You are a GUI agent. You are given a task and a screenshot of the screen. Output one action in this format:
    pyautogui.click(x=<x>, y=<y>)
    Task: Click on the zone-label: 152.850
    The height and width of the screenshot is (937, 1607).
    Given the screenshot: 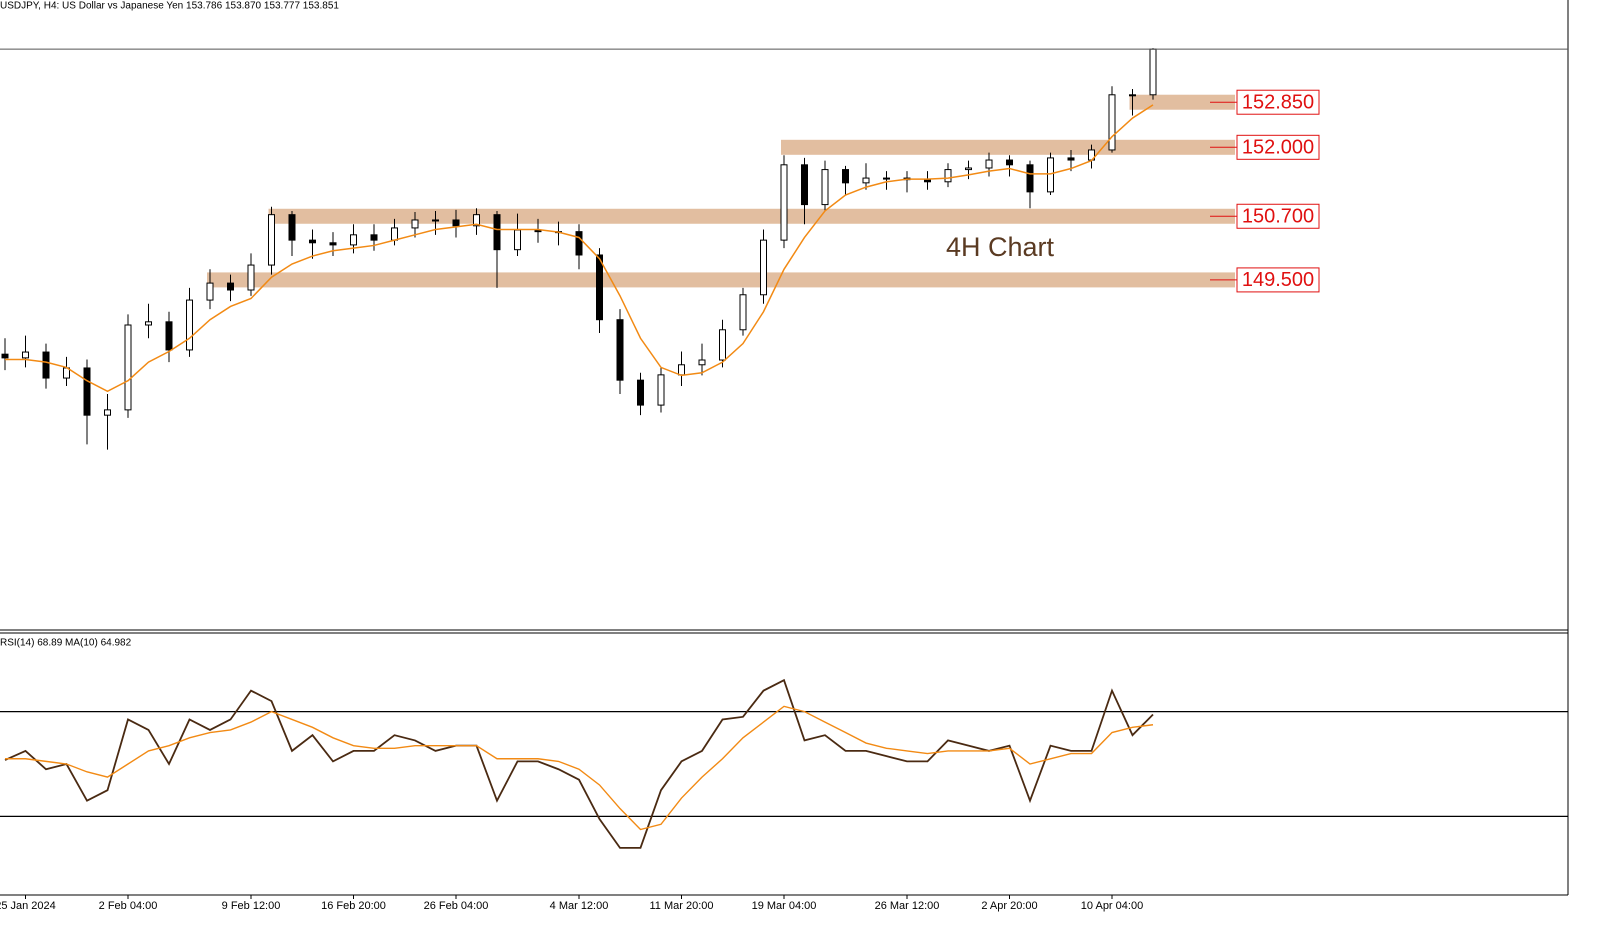 What is the action you would take?
    pyautogui.click(x=1278, y=102)
    